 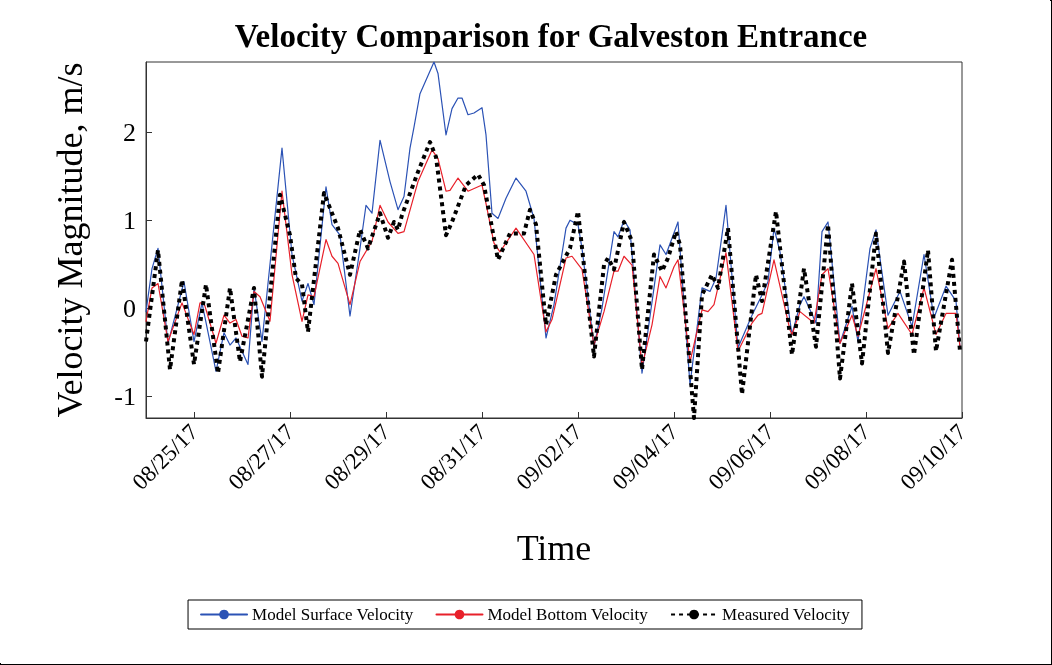 What do you see at coordinates (786, 614) in the screenshot?
I see `legend-label: Measured Velocity` at bounding box center [786, 614].